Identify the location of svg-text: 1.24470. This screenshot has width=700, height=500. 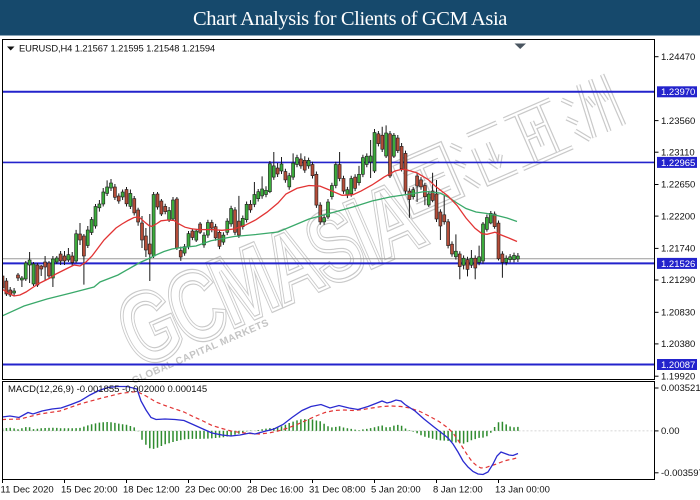
(678, 57).